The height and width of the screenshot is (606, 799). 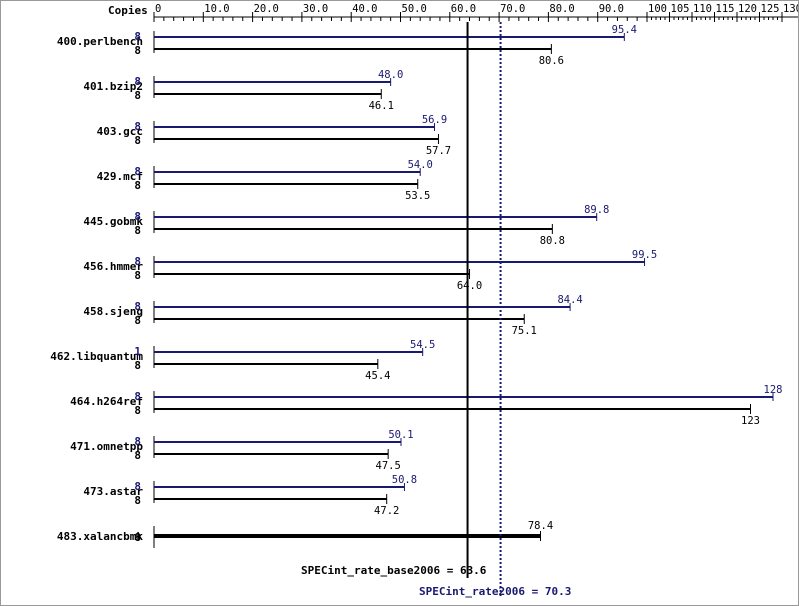 What do you see at coordinates (386, 511) in the screenshot?
I see `base-value-label: 47.2` at bounding box center [386, 511].